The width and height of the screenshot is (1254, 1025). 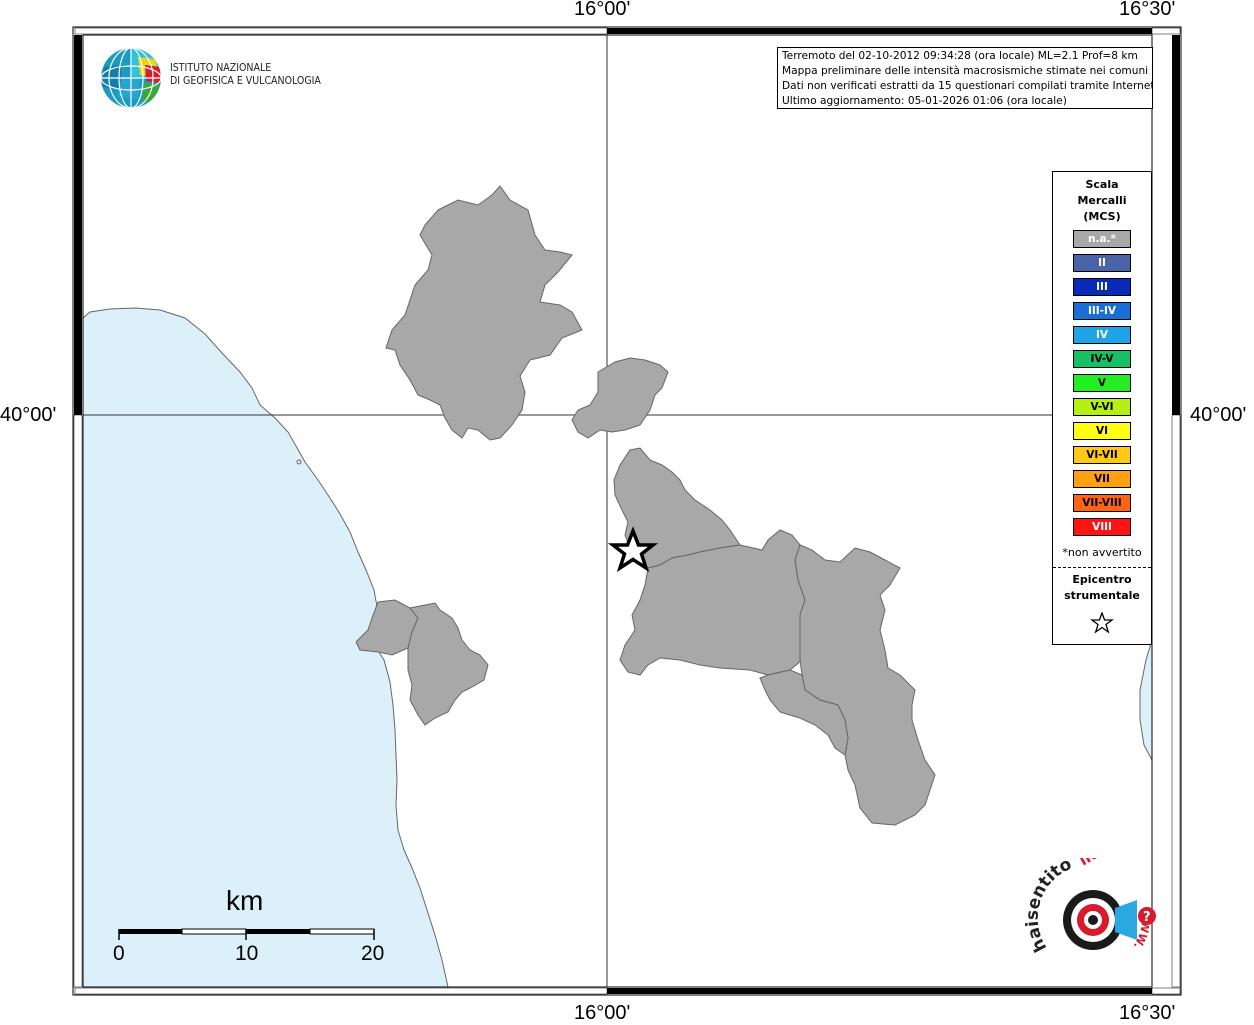 What do you see at coordinates (221, 68) in the screenshot?
I see `logo-line1: ISTITUTO NAZIONALE` at bounding box center [221, 68].